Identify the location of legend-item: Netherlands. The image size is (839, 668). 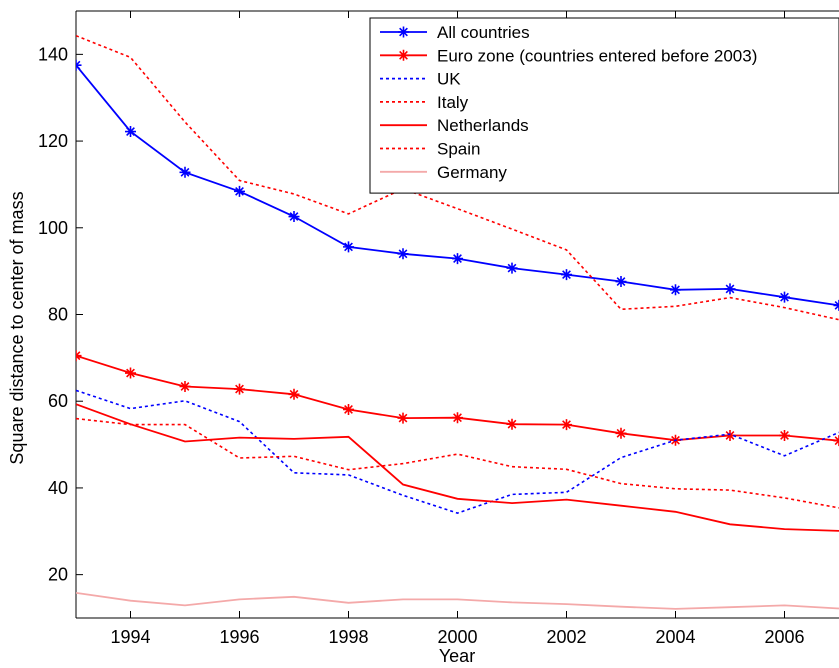
(454, 125).